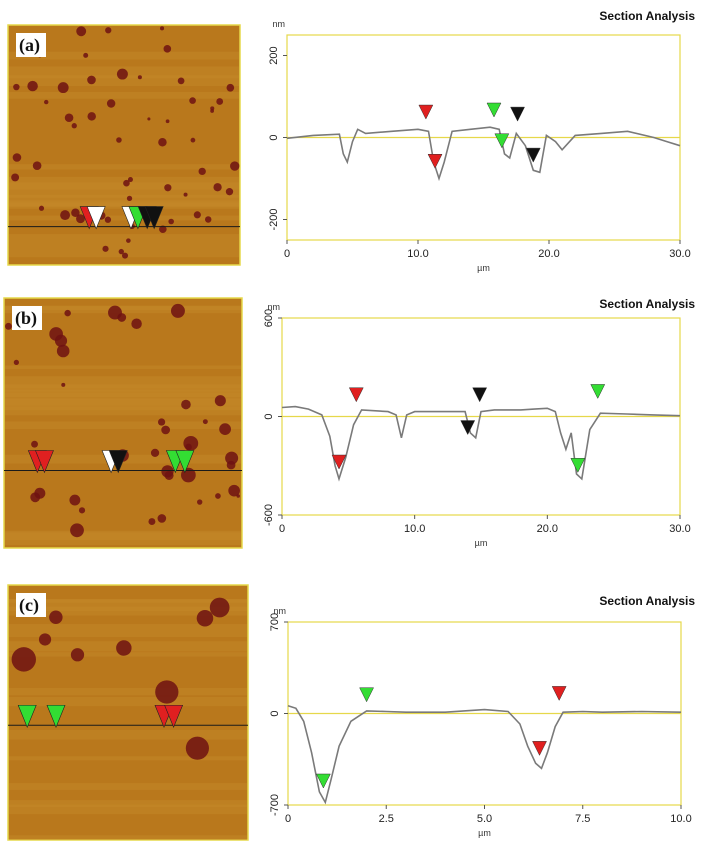 This screenshot has height=848, width=701. What do you see at coordinates (481, 543) in the screenshot?
I see `x-axis-label: µm` at bounding box center [481, 543].